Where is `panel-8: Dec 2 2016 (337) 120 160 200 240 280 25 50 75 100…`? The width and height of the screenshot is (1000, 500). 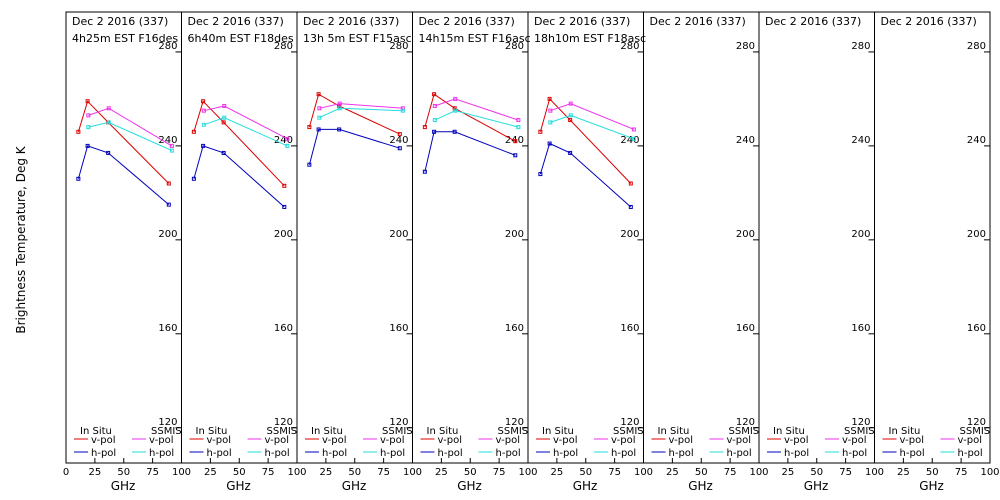
panel-8: Dec 2 2016 (337) 120 160 200 240 280 25 50 75 100… is located at coordinates (937, 252).